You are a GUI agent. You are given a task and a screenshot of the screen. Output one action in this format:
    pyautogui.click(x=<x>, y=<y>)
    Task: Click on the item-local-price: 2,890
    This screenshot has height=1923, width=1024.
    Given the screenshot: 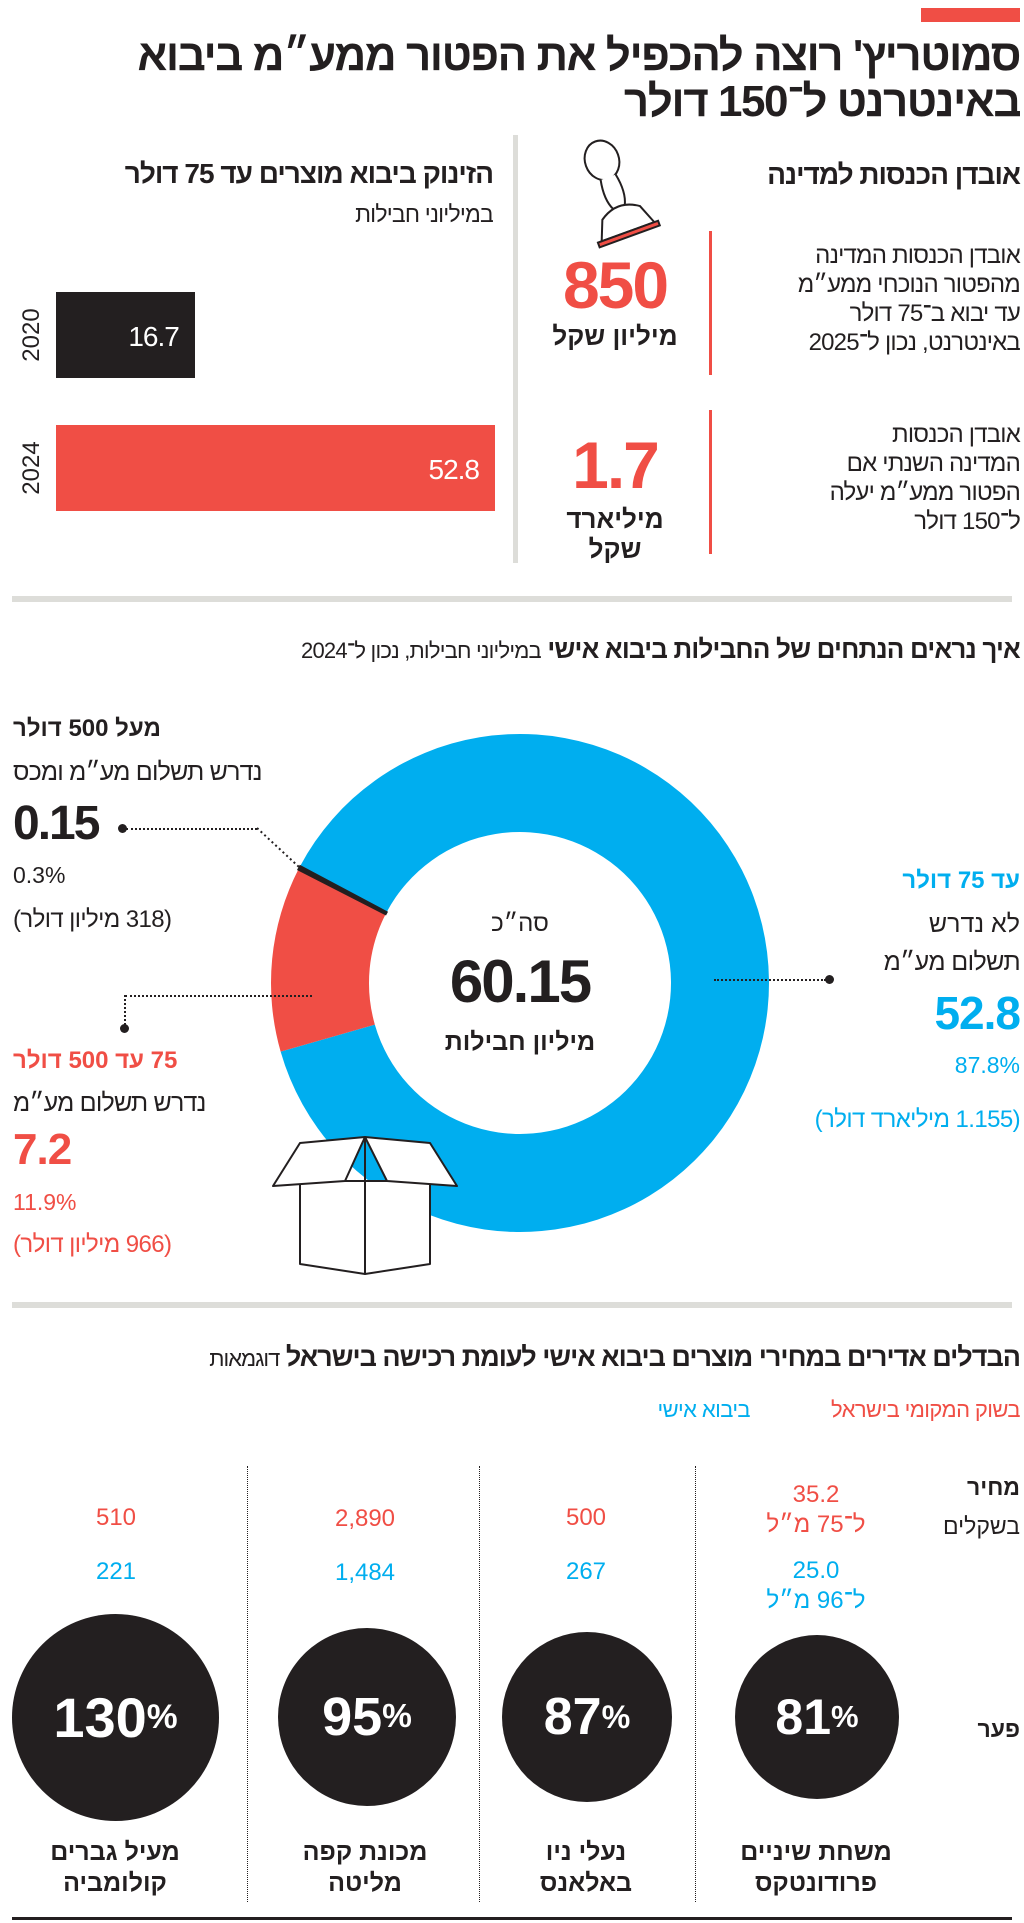 What is the action you would take?
    pyautogui.click(x=365, y=1518)
    